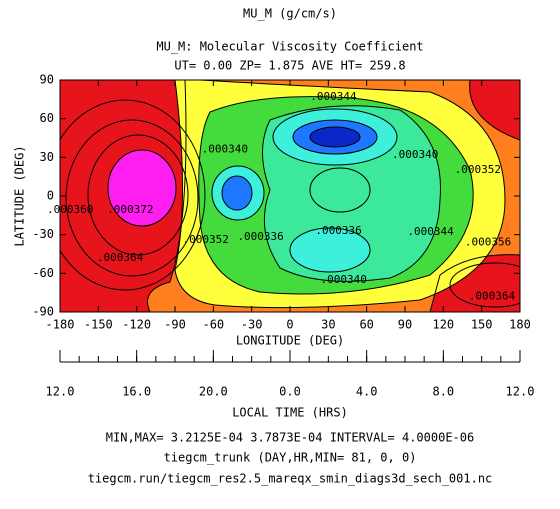  Describe the element at coordinates (405, 325) in the screenshot. I see `x-tick-label: 90` at that location.